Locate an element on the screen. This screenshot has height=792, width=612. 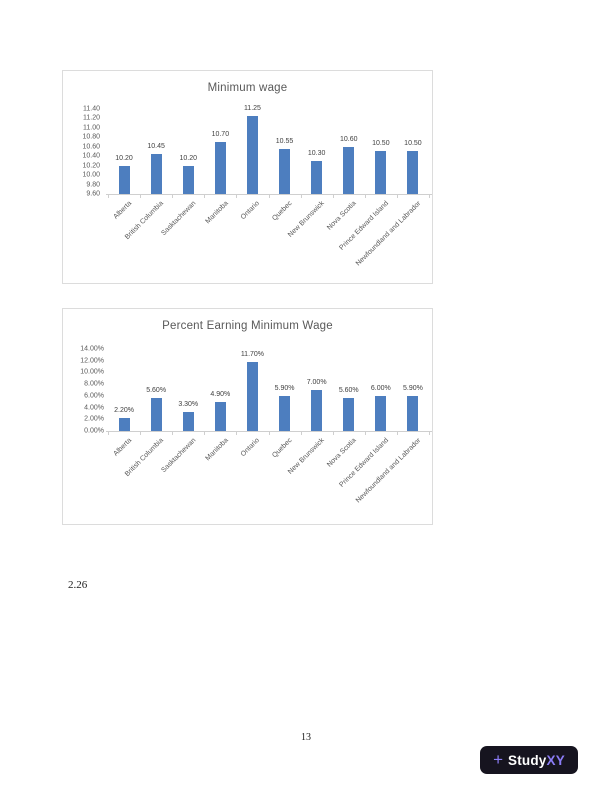
bar-value-label: 11.70% is located at coordinates (252, 354).